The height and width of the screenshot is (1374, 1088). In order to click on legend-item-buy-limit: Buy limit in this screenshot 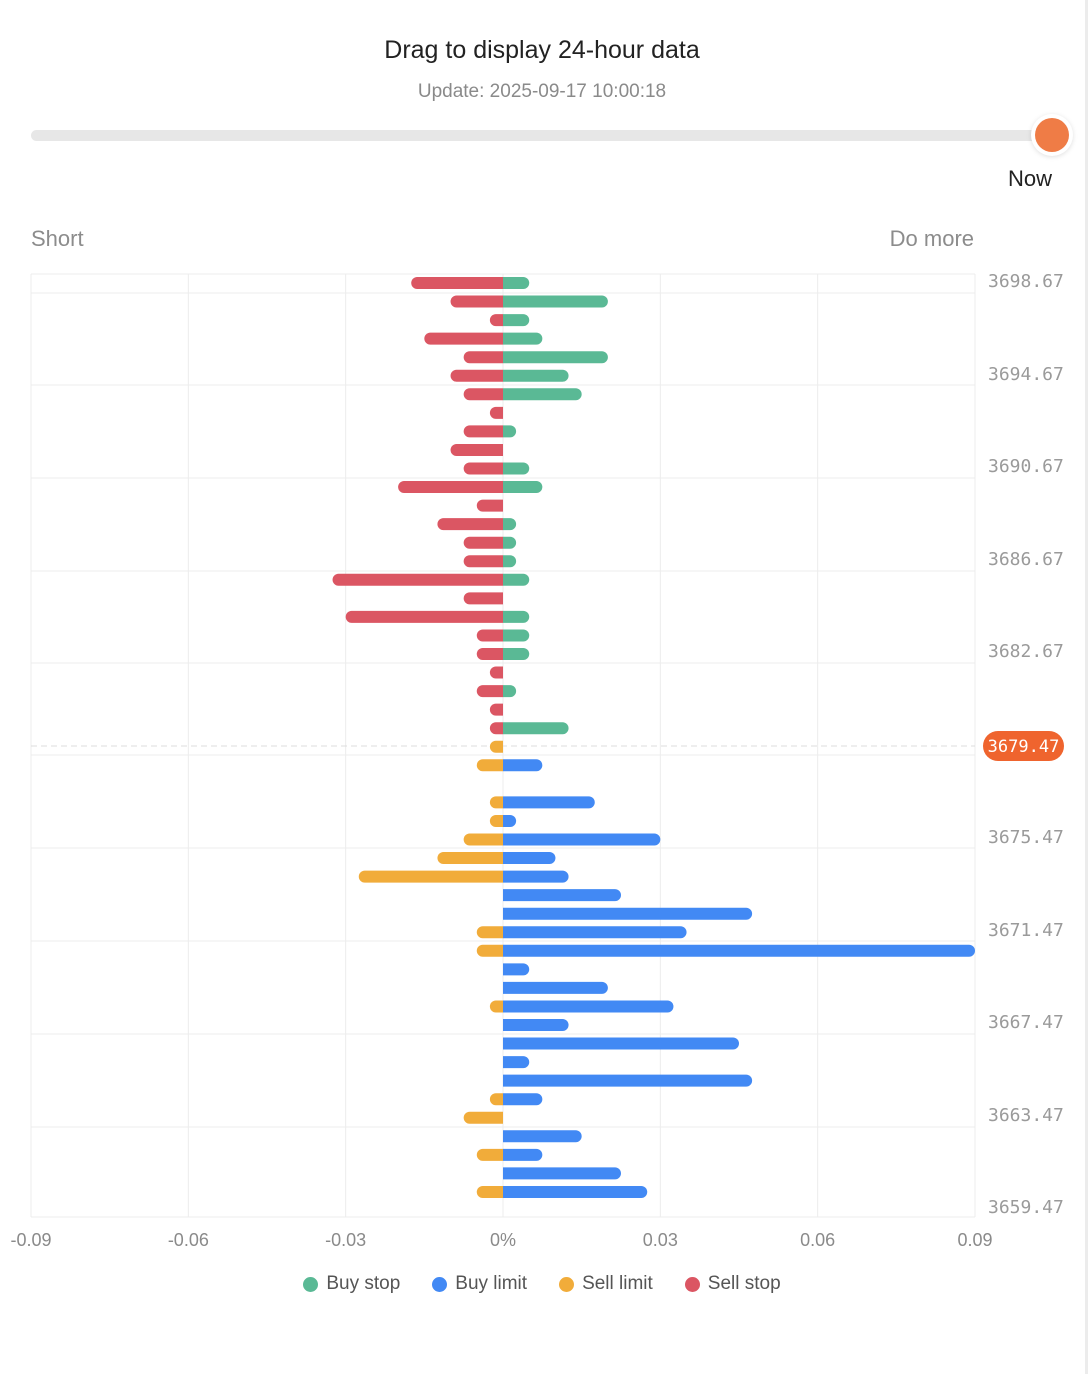, I will do `click(479, 1284)`.